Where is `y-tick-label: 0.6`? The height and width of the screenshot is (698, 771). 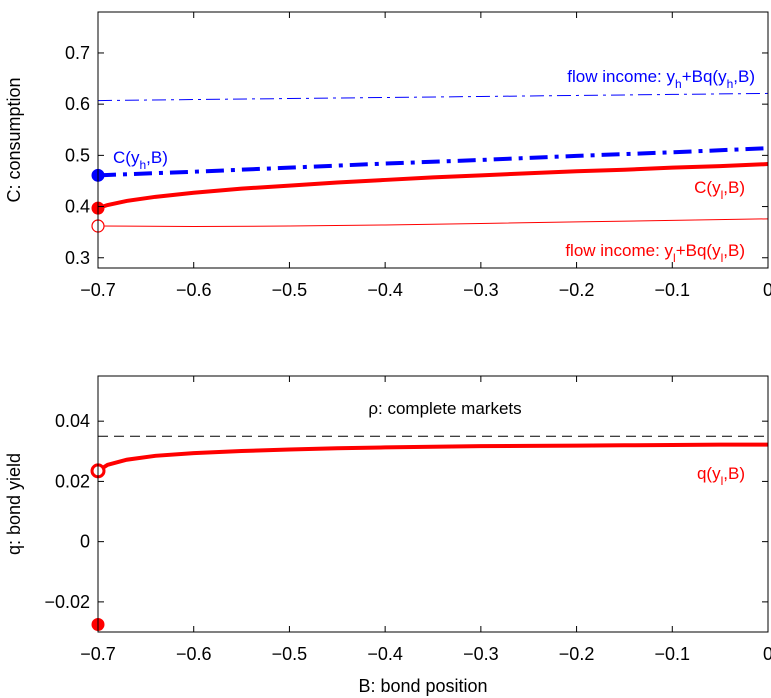
y-tick-label: 0.6 is located at coordinates (77, 104).